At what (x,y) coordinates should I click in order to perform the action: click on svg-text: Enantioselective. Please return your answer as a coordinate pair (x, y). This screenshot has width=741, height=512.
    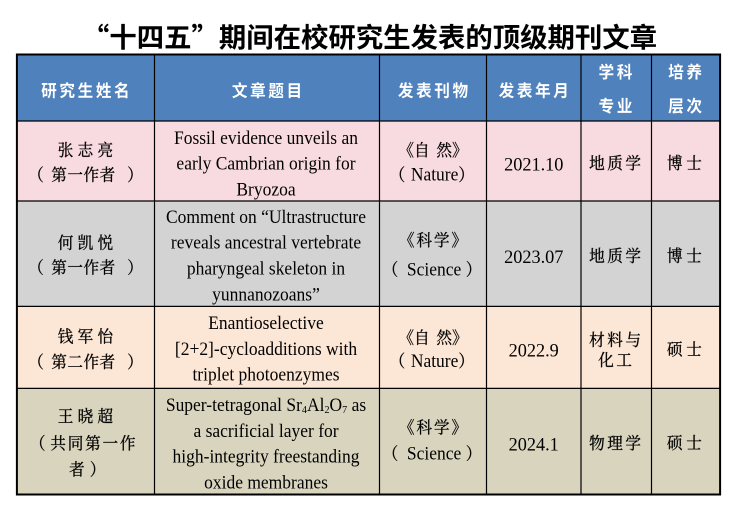
    Looking at the image, I should click on (266, 322).